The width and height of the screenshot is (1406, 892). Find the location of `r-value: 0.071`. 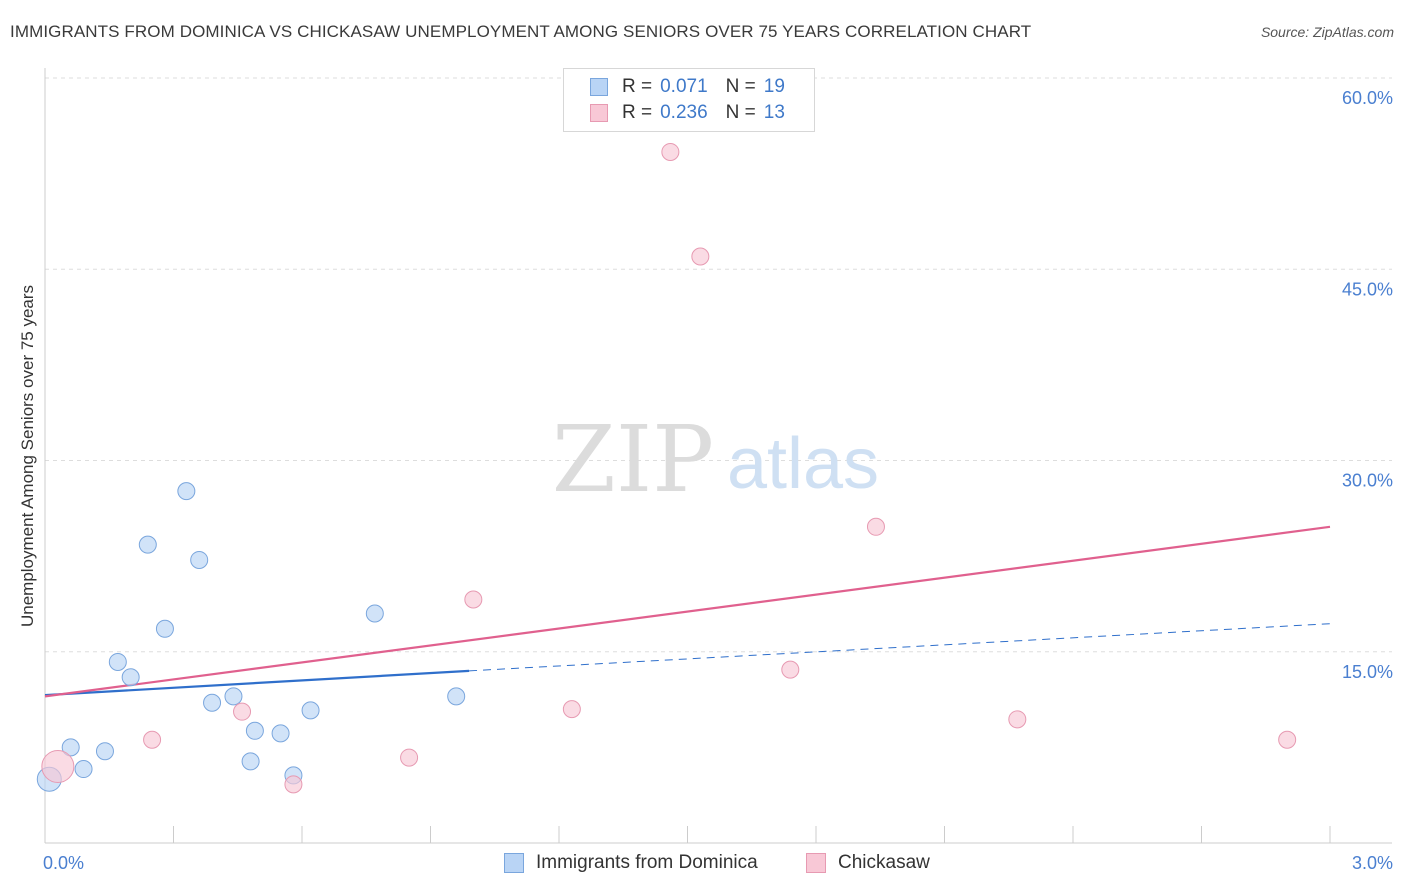

r-value: 0.071 is located at coordinates (684, 86).